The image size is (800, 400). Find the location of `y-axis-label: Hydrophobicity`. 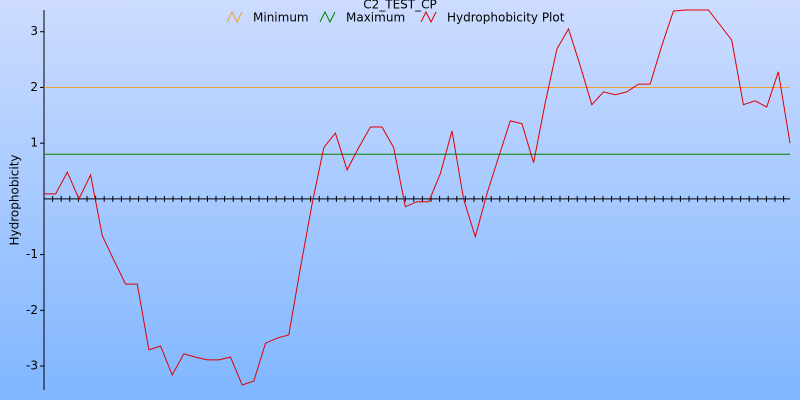

y-axis-label: Hydrophobicity is located at coordinates (15, 199).